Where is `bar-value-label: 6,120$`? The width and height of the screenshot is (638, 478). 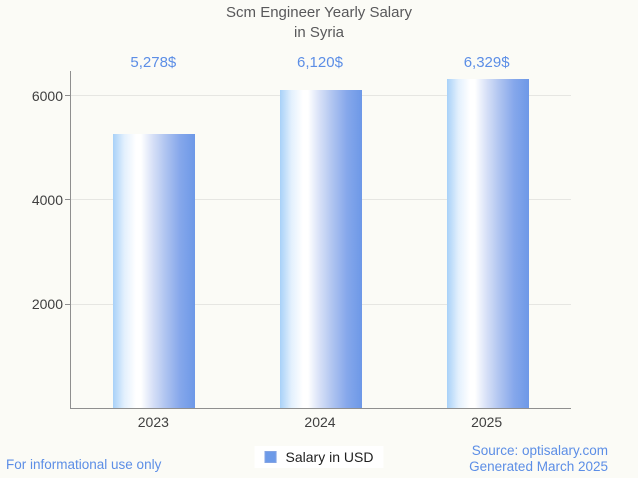
bar-value-label: 6,120$ is located at coordinates (320, 62).